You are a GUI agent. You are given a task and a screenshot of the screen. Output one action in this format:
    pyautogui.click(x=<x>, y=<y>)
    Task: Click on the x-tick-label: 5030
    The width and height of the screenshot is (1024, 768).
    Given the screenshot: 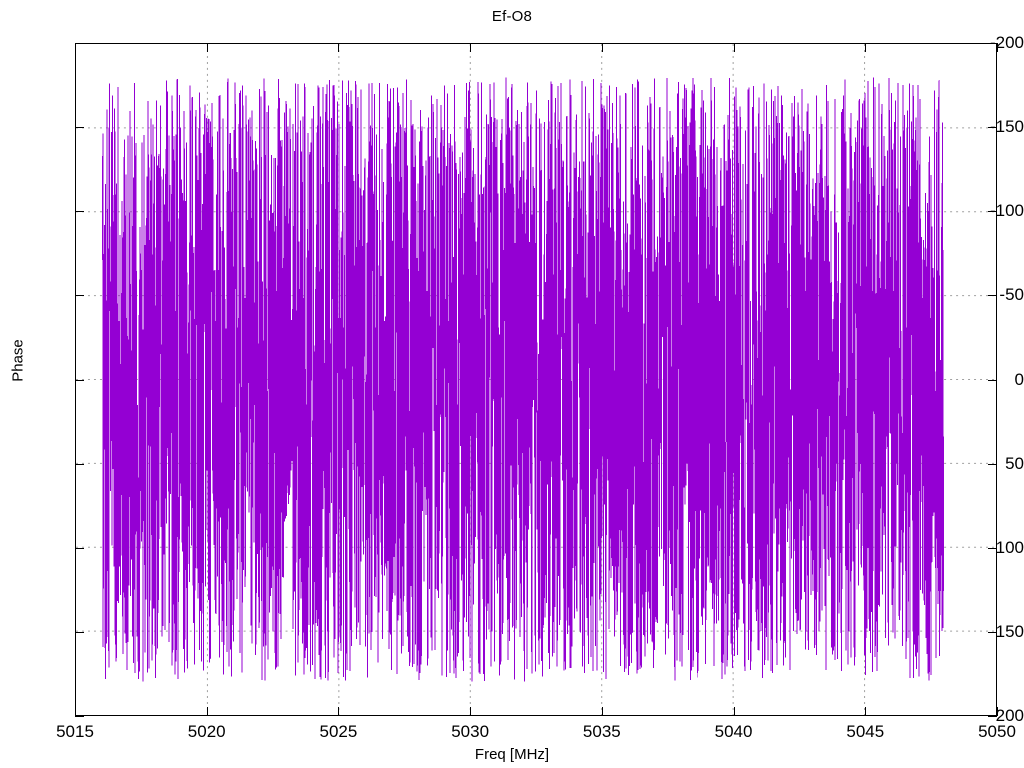 What is the action you would take?
    pyautogui.click(x=470, y=731)
    